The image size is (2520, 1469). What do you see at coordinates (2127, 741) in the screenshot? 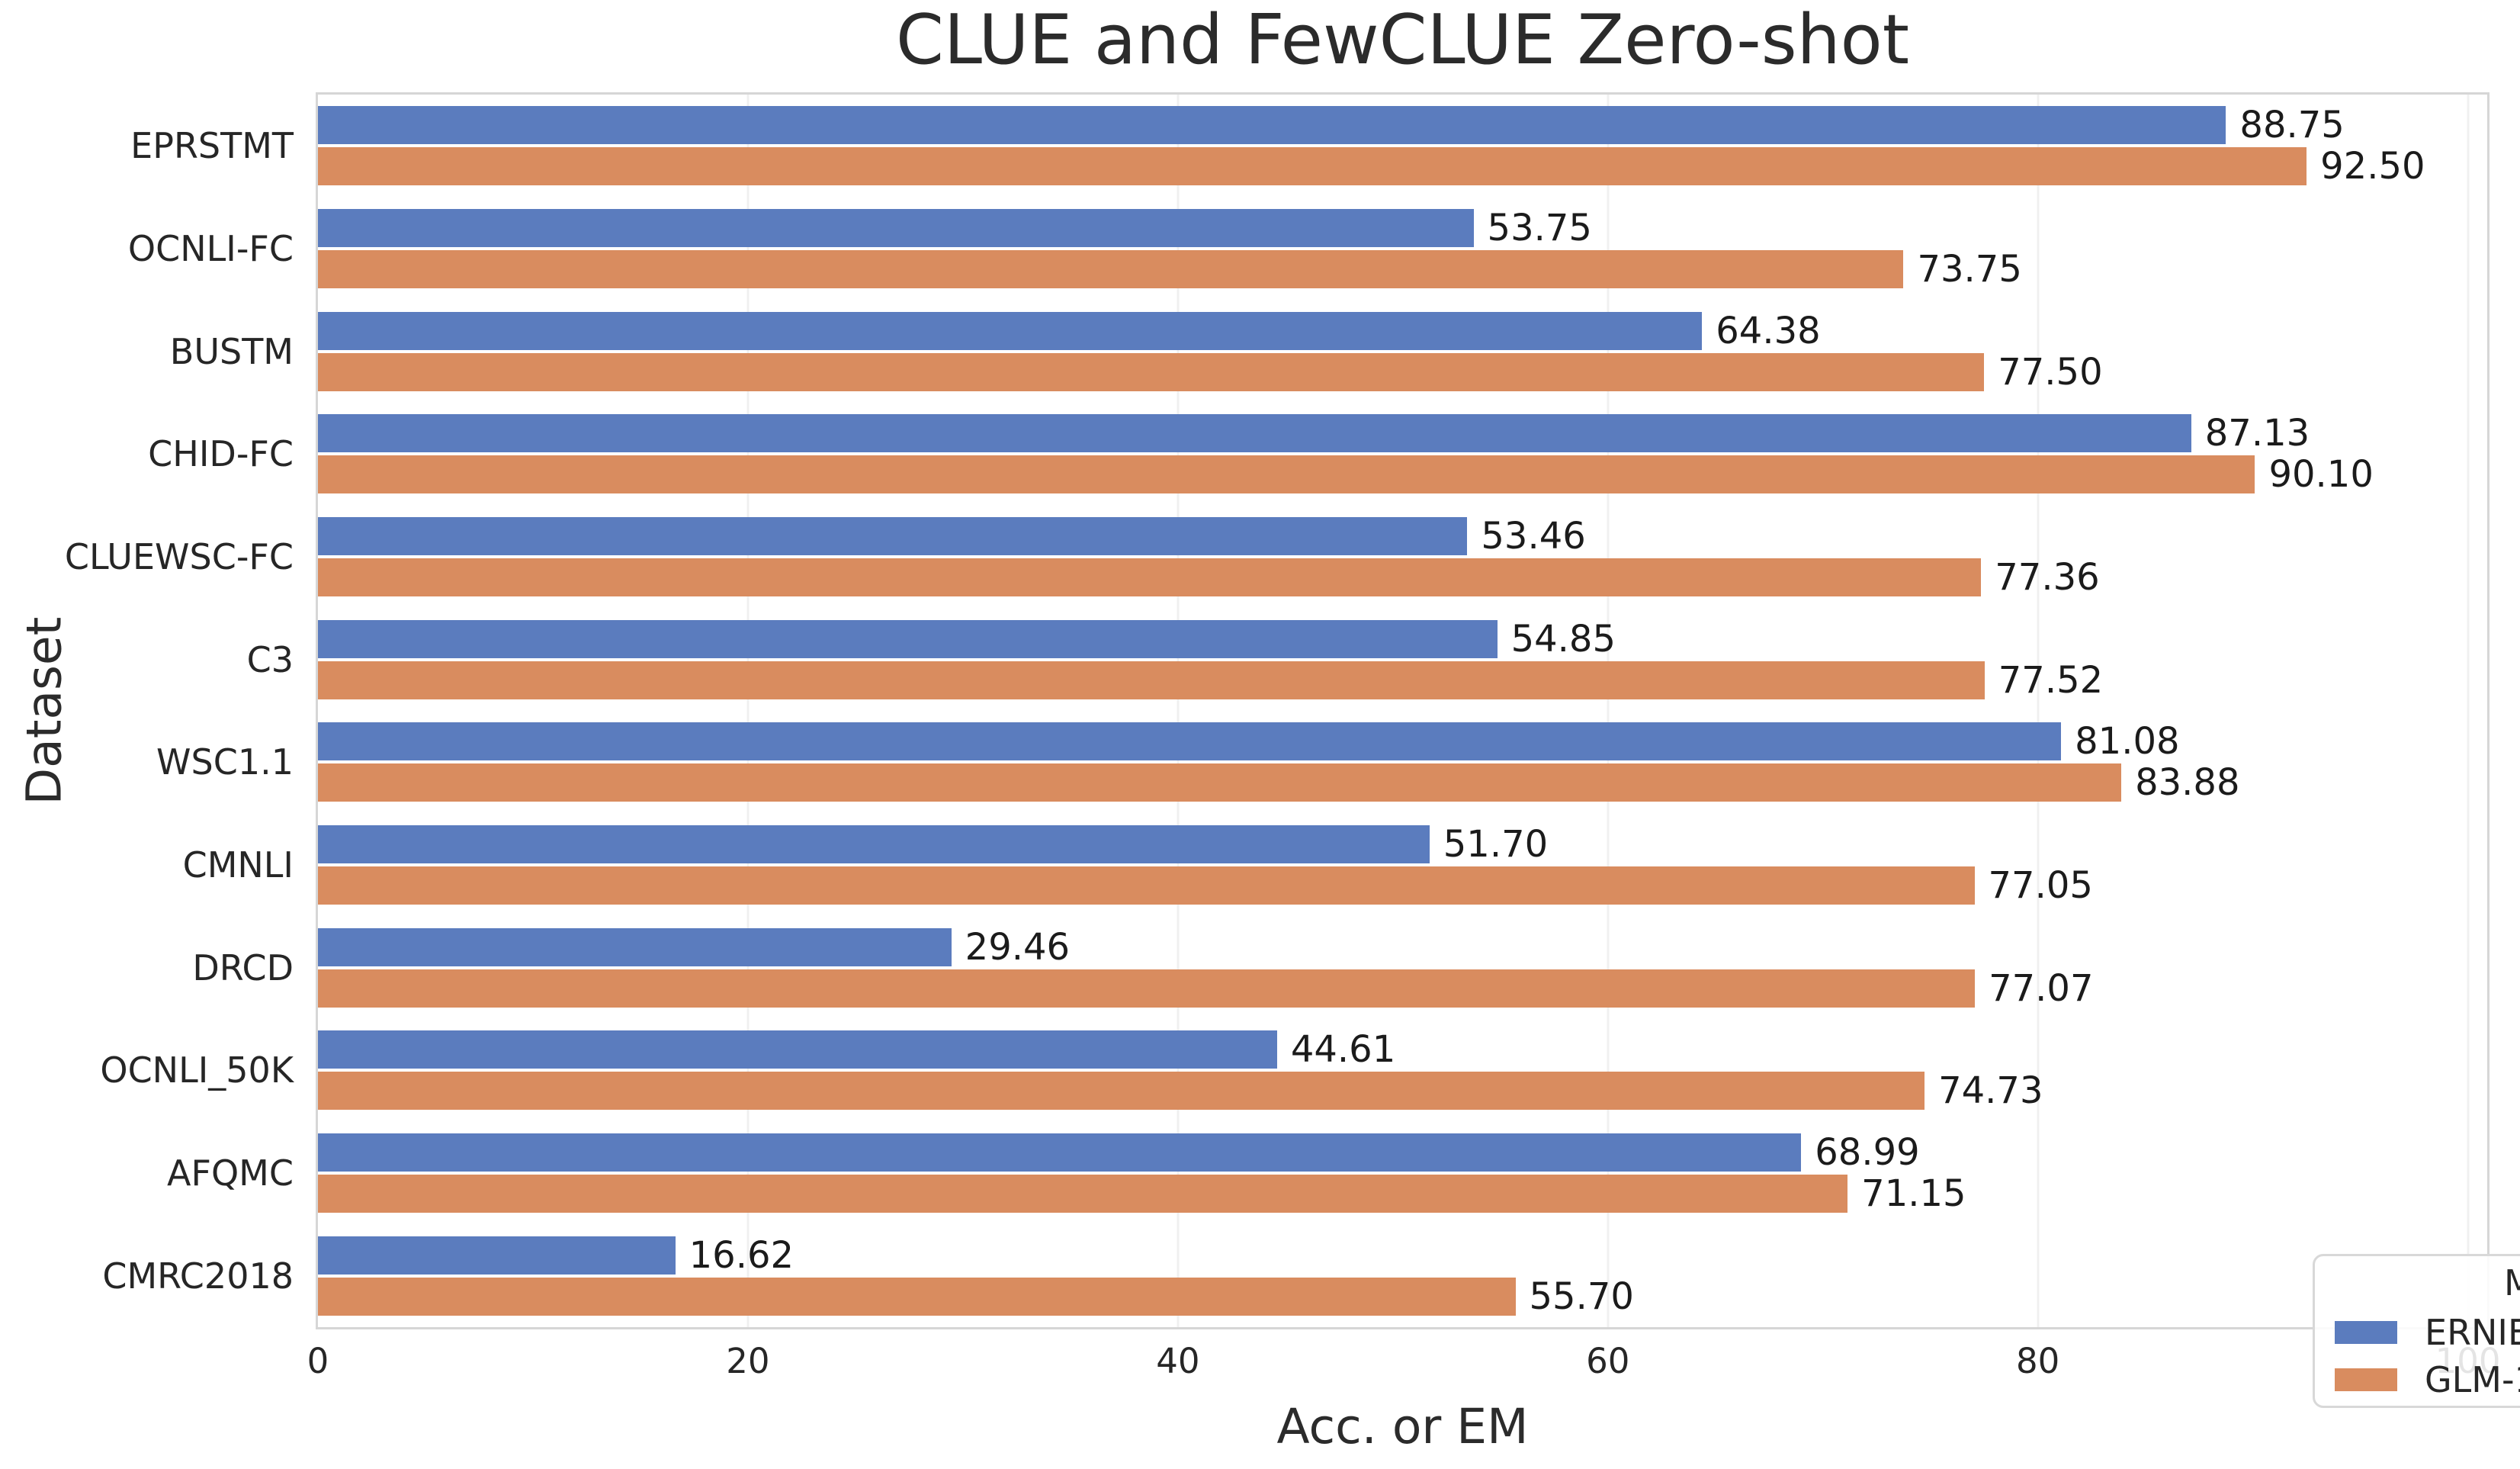
I see `bar-value-label: 81.08` at bounding box center [2127, 741].